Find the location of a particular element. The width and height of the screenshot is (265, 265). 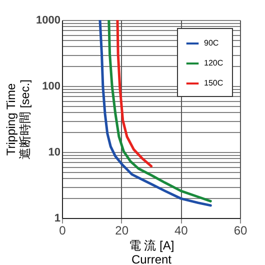

legend-label: 90C is located at coordinates (211, 43).